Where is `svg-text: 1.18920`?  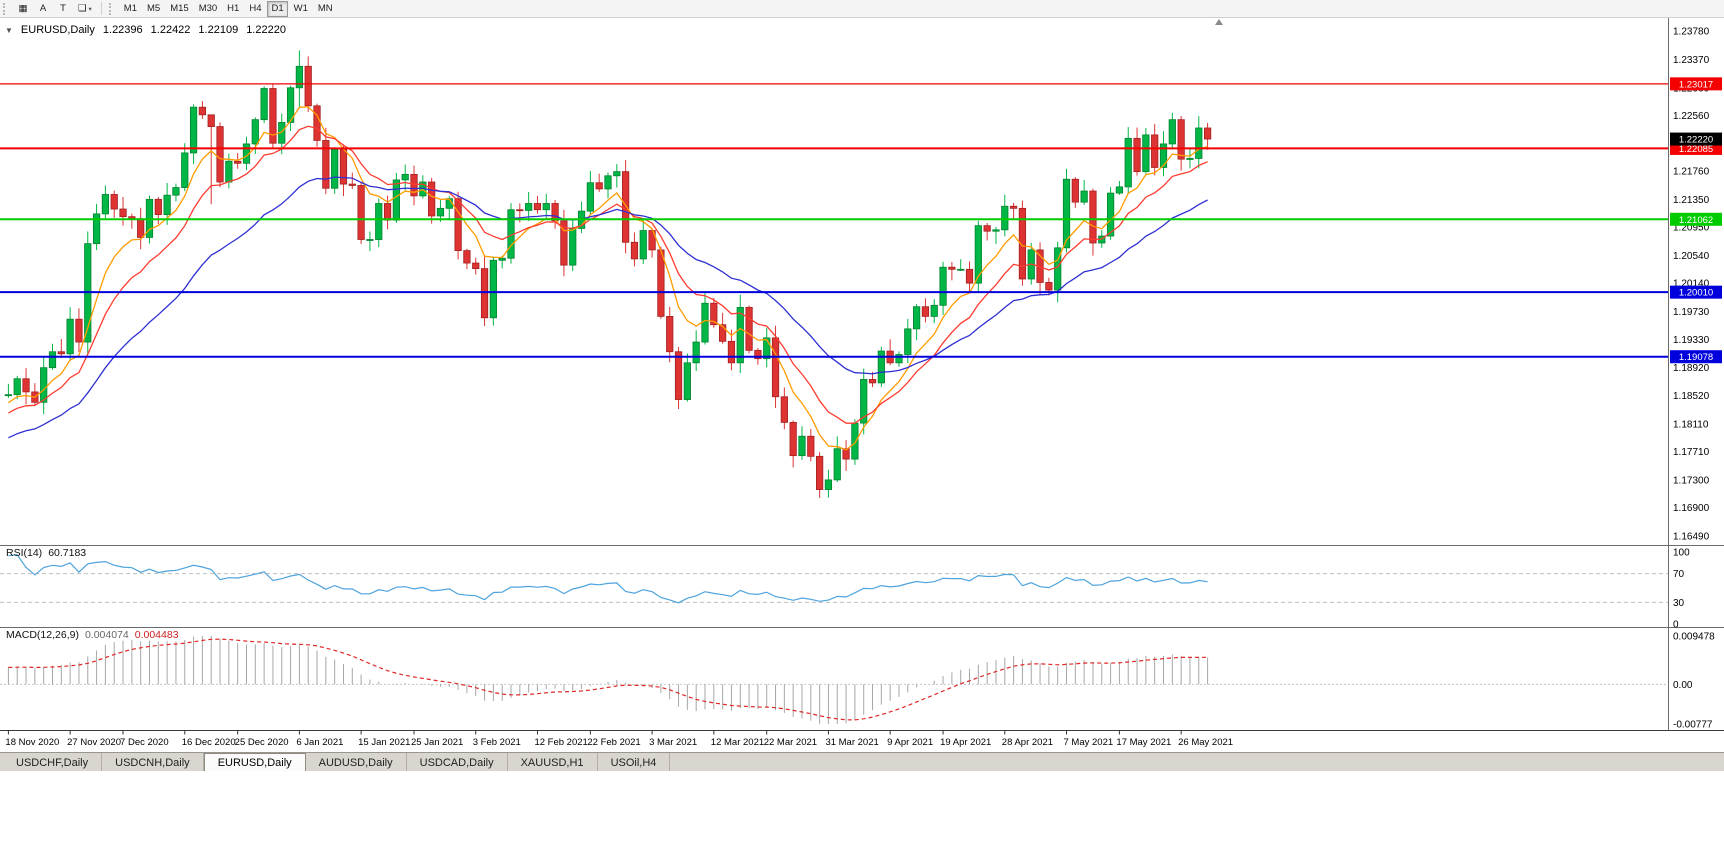 svg-text: 1.18920 is located at coordinates (1691, 368).